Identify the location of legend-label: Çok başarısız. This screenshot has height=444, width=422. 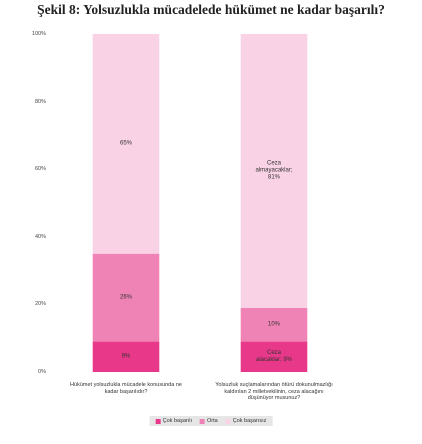
(249, 421).